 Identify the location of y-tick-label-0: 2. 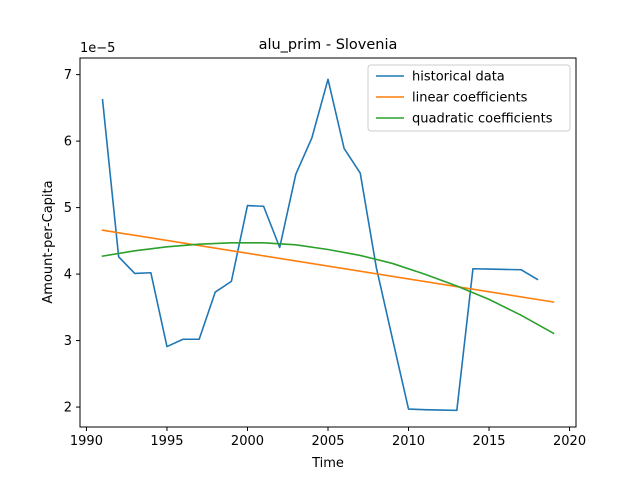
(68, 408).